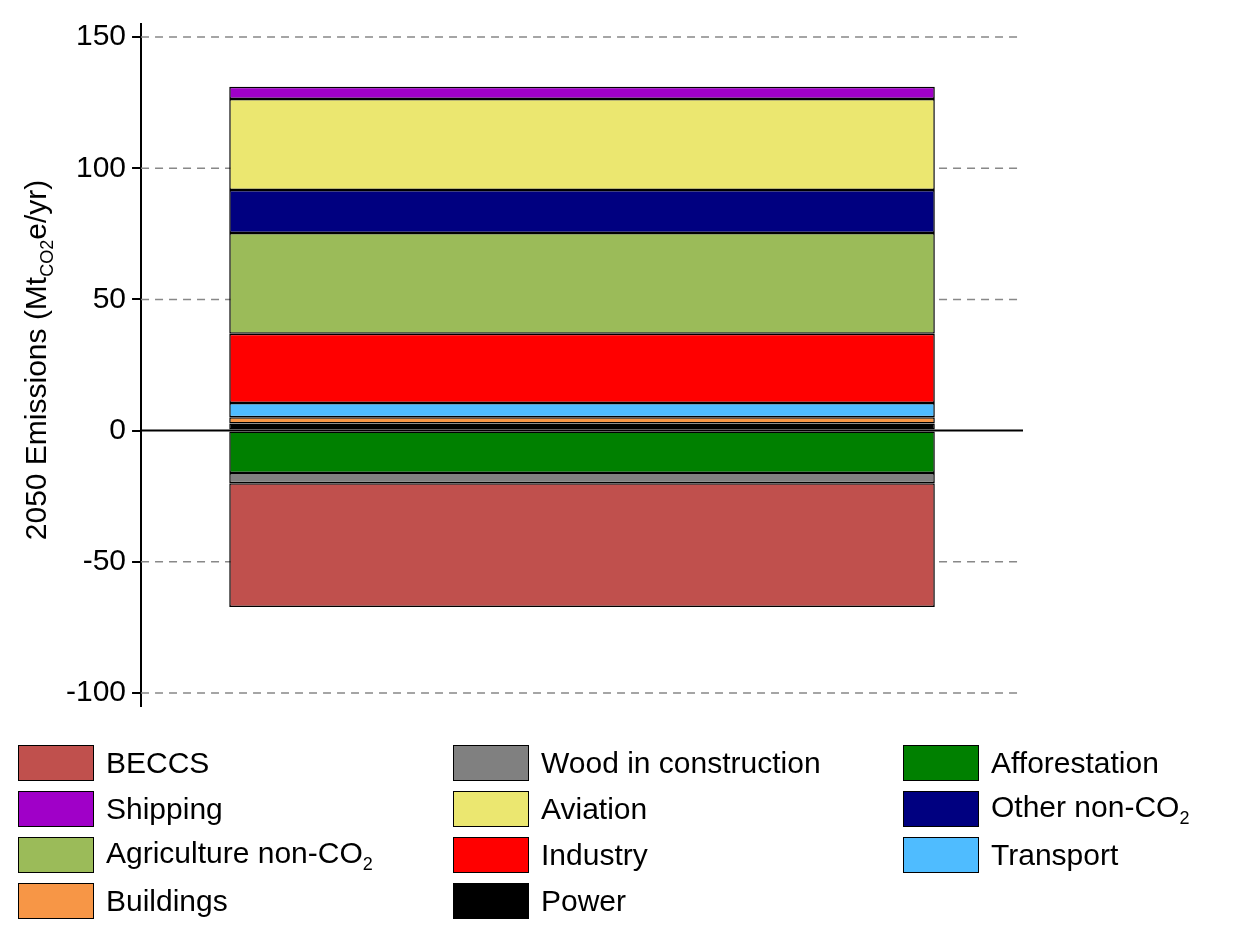 The image size is (1238, 935). I want to click on legend-label: Shipping, so click(164, 808).